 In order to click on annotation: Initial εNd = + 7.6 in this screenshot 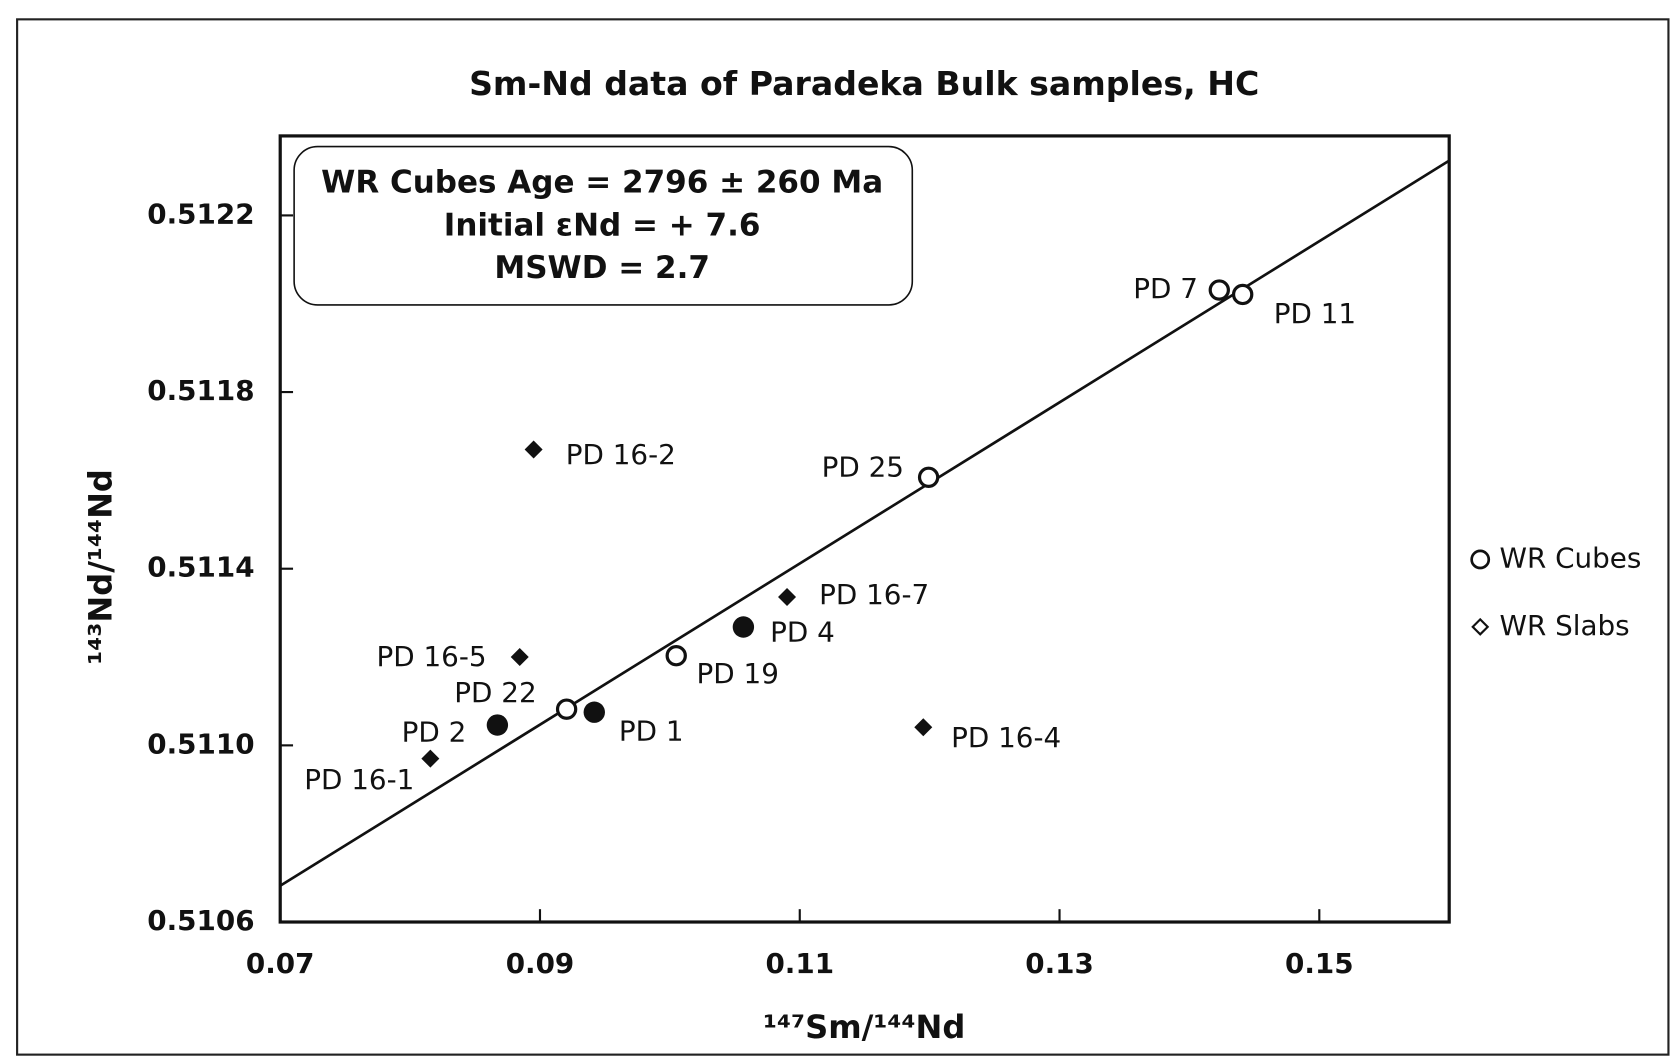, I will do `click(602, 225)`.